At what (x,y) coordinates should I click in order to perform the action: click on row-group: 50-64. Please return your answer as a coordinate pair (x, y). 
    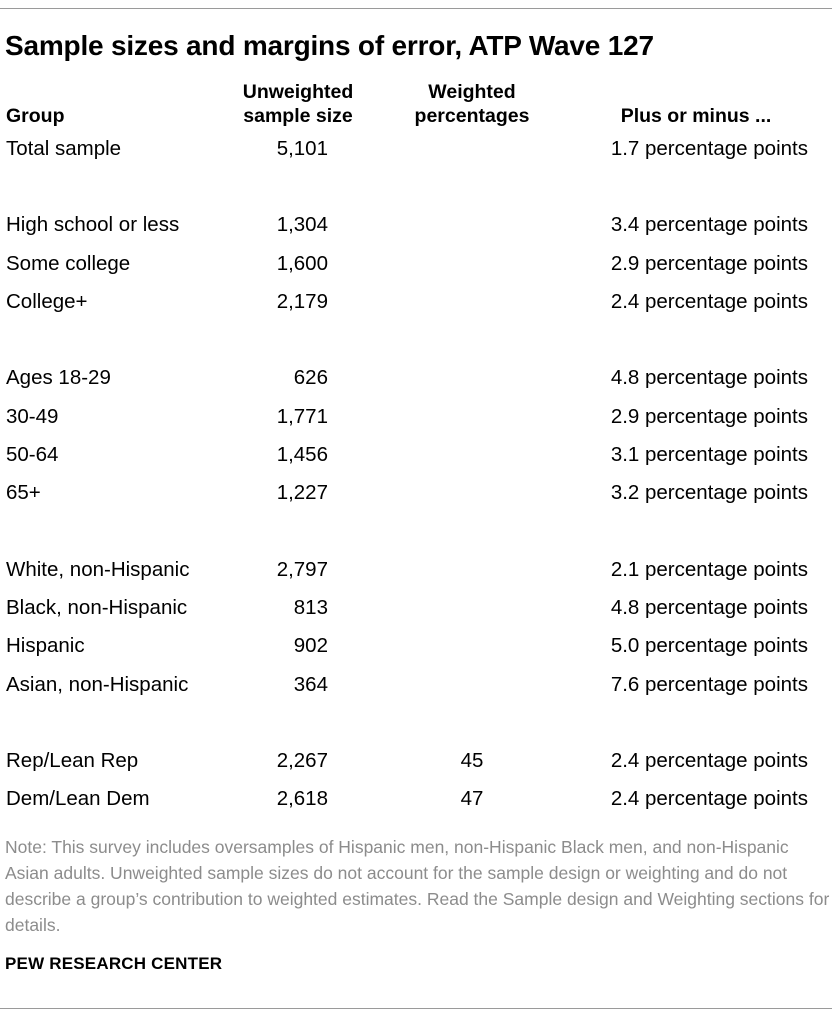
    Looking at the image, I should click on (32, 454).